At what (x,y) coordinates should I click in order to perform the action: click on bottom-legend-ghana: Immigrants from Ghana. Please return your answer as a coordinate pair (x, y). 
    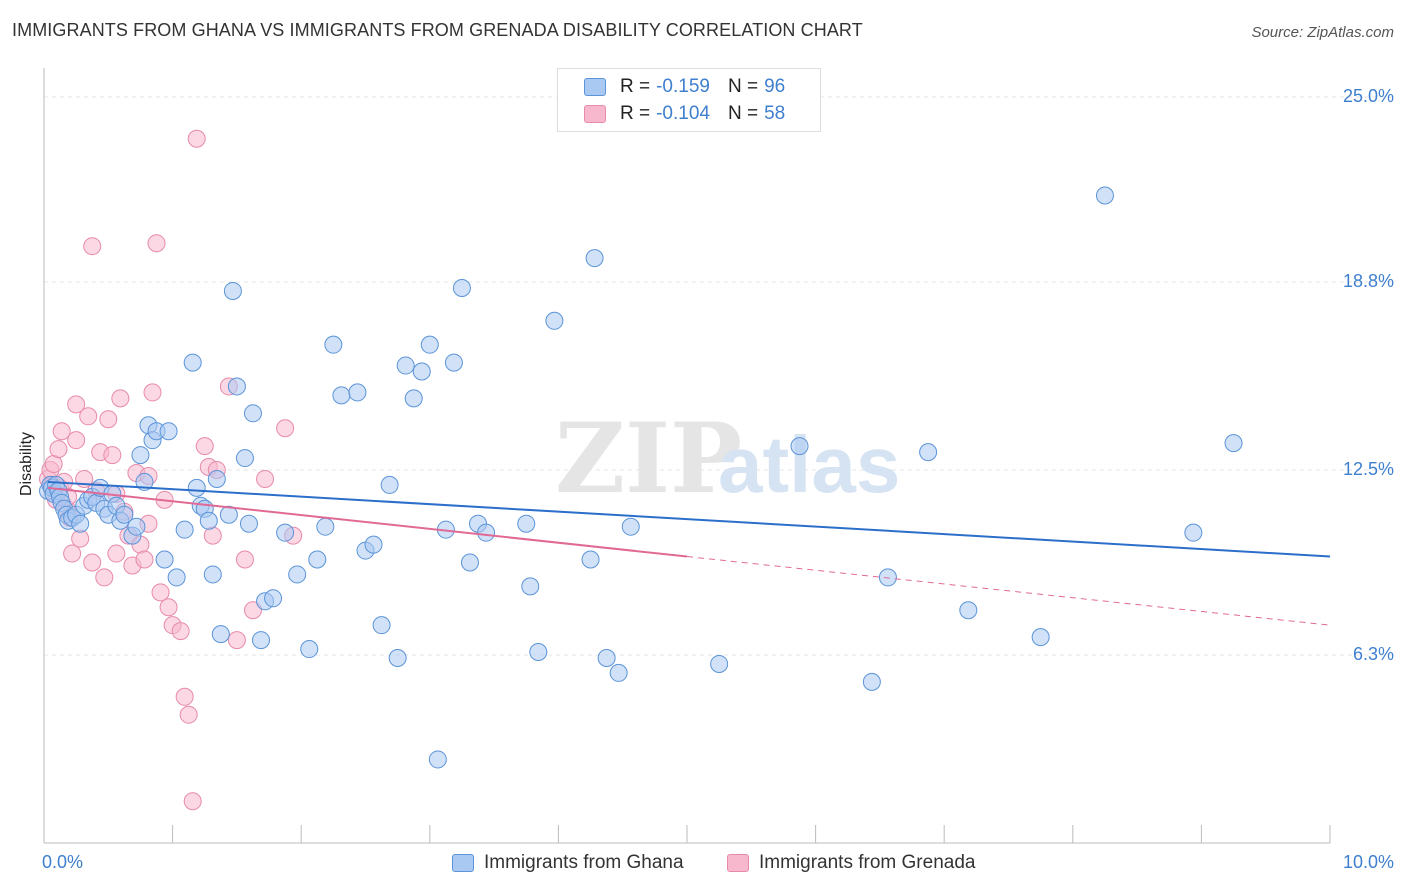
    Looking at the image, I should click on (568, 863).